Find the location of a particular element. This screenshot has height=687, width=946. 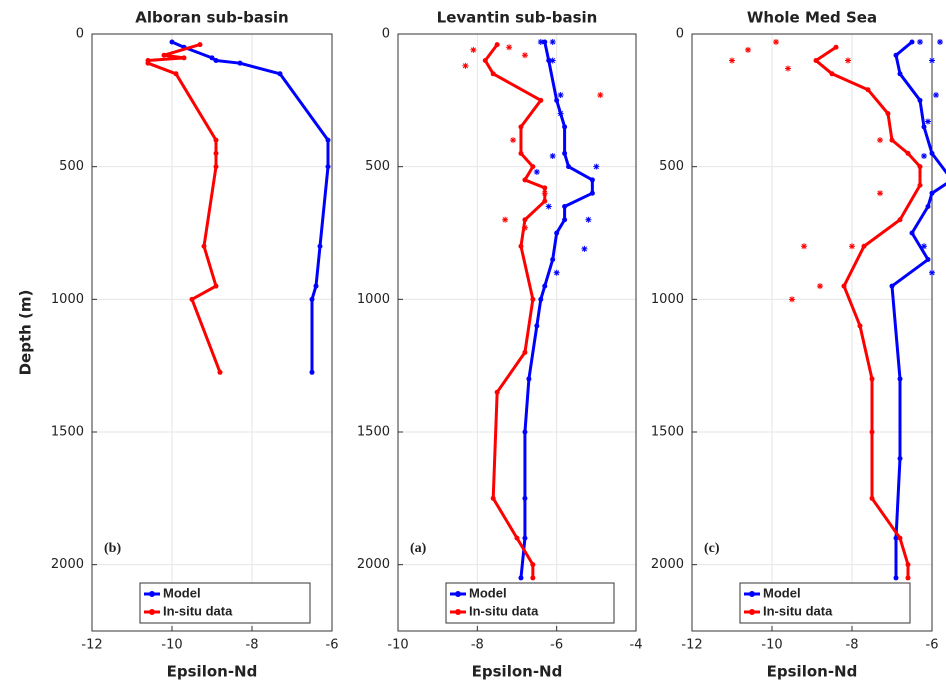

x-tick-label: -12 is located at coordinates (91, 645).